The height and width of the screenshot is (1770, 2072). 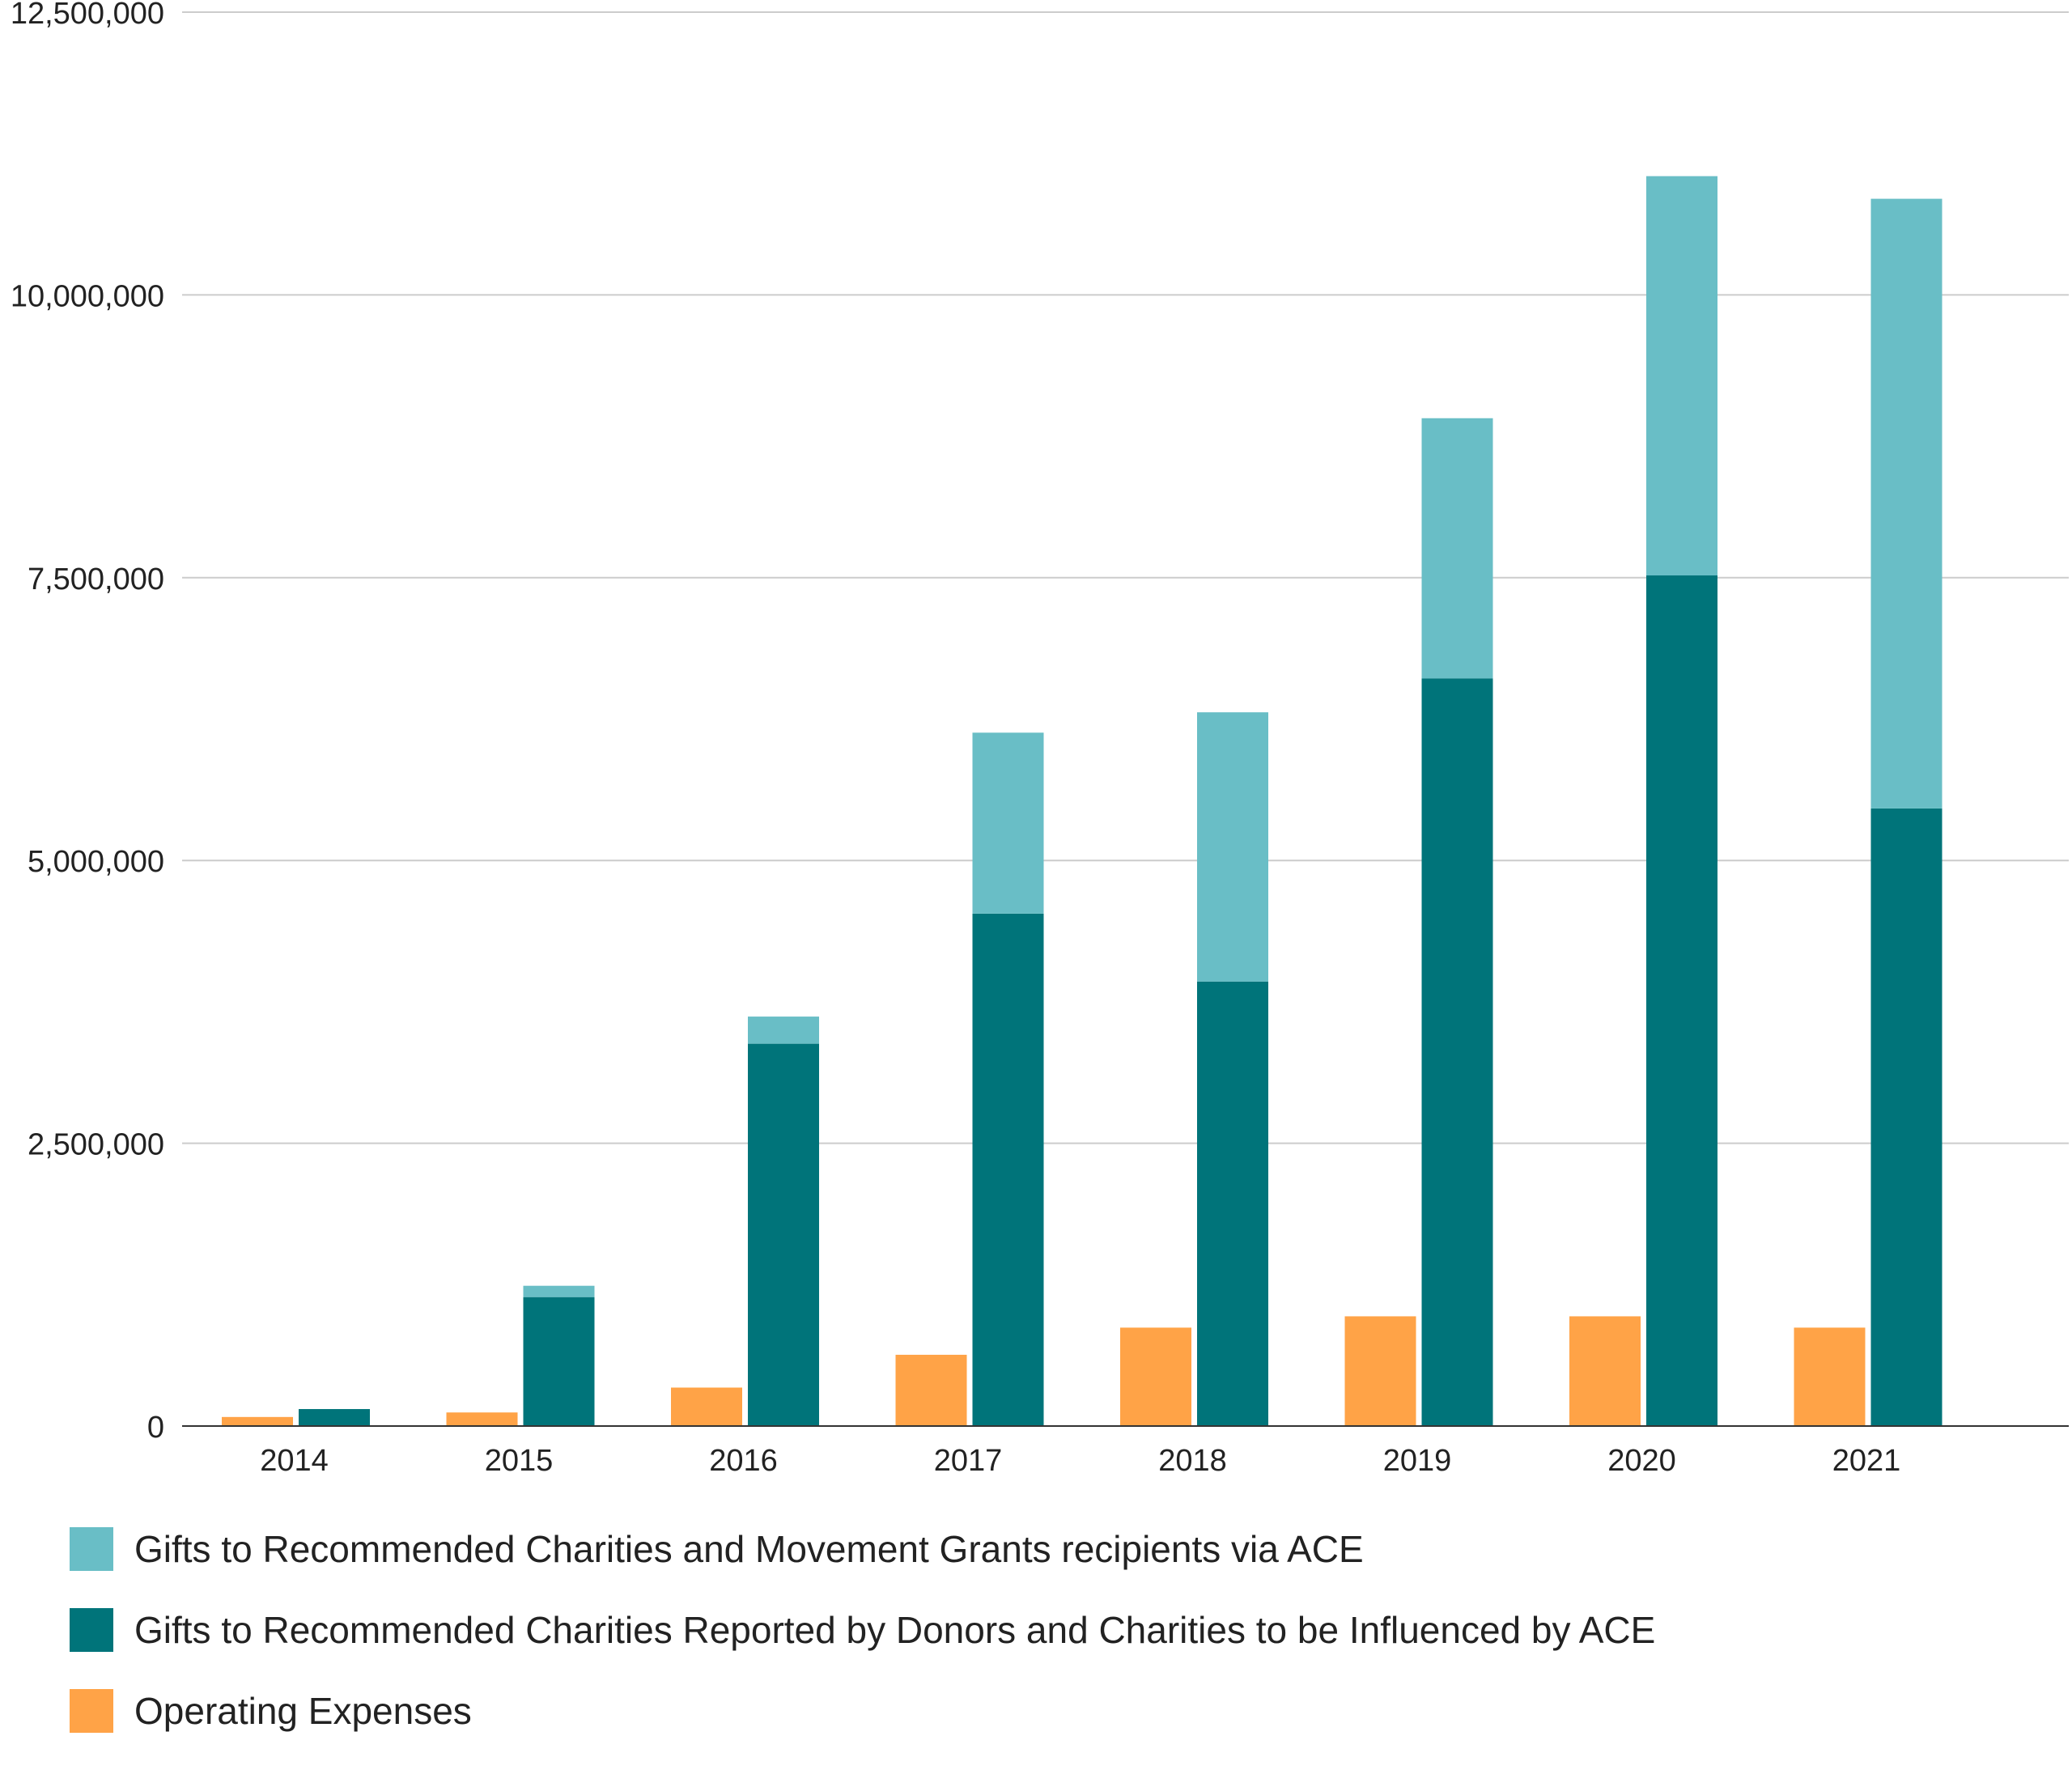 What do you see at coordinates (1192, 1461) in the screenshot?
I see `x-tick-label-2018: 2018` at bounding box center [1192, 1461].